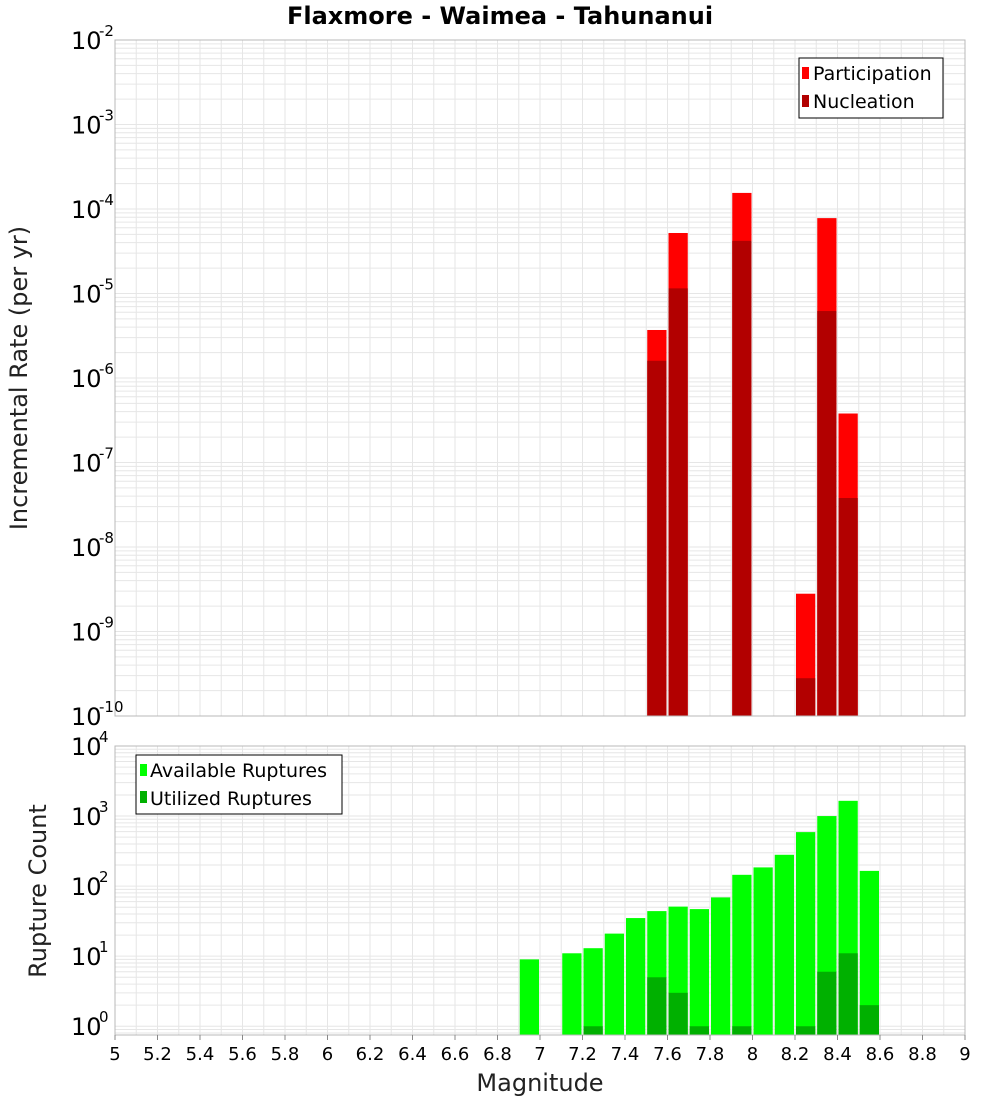 This screenshot has height=1100, width=1000. I want to click on rate-y-axis-label: Incremental Rate (per yr), so click(19, 378).